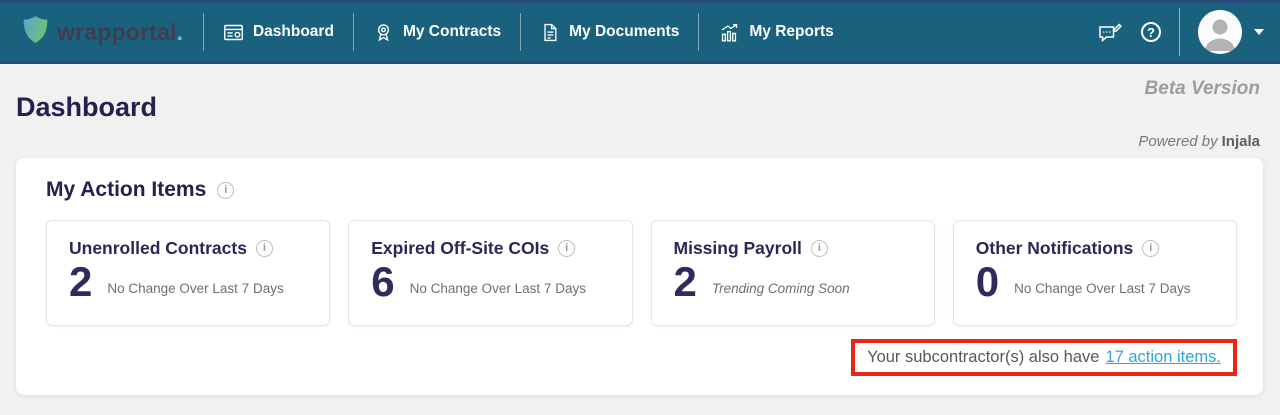  Describe the element at coordinates (792, 273) in the screenshot. I see `card-missing-payroll: Missing Payroll i 2 Trending Coming Soon` at that location.